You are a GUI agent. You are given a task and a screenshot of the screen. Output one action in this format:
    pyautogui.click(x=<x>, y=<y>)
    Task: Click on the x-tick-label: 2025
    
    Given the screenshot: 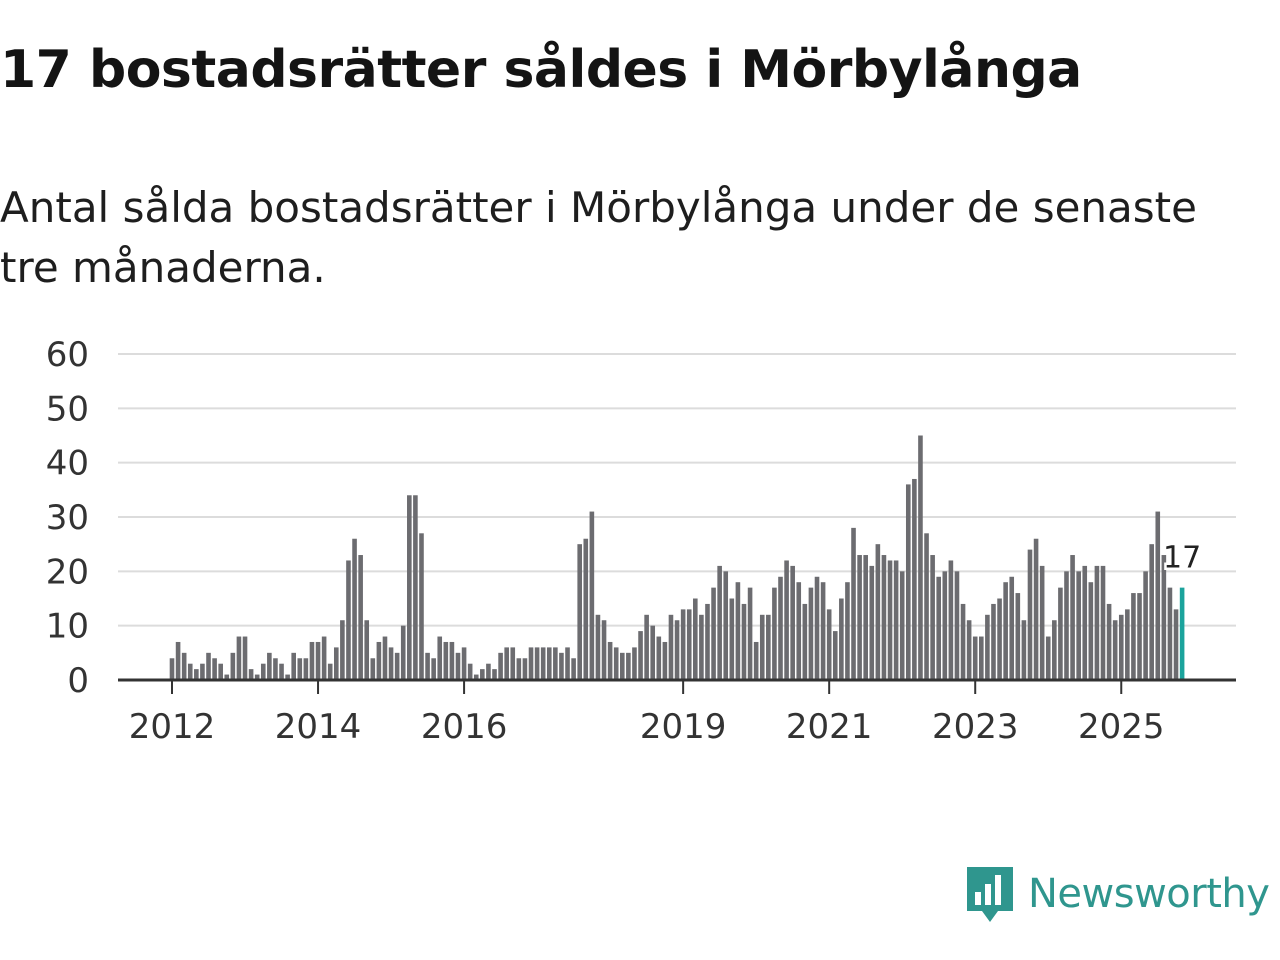 What is the action you would take?
    pyautogui.click(x=1121, y=727)
    